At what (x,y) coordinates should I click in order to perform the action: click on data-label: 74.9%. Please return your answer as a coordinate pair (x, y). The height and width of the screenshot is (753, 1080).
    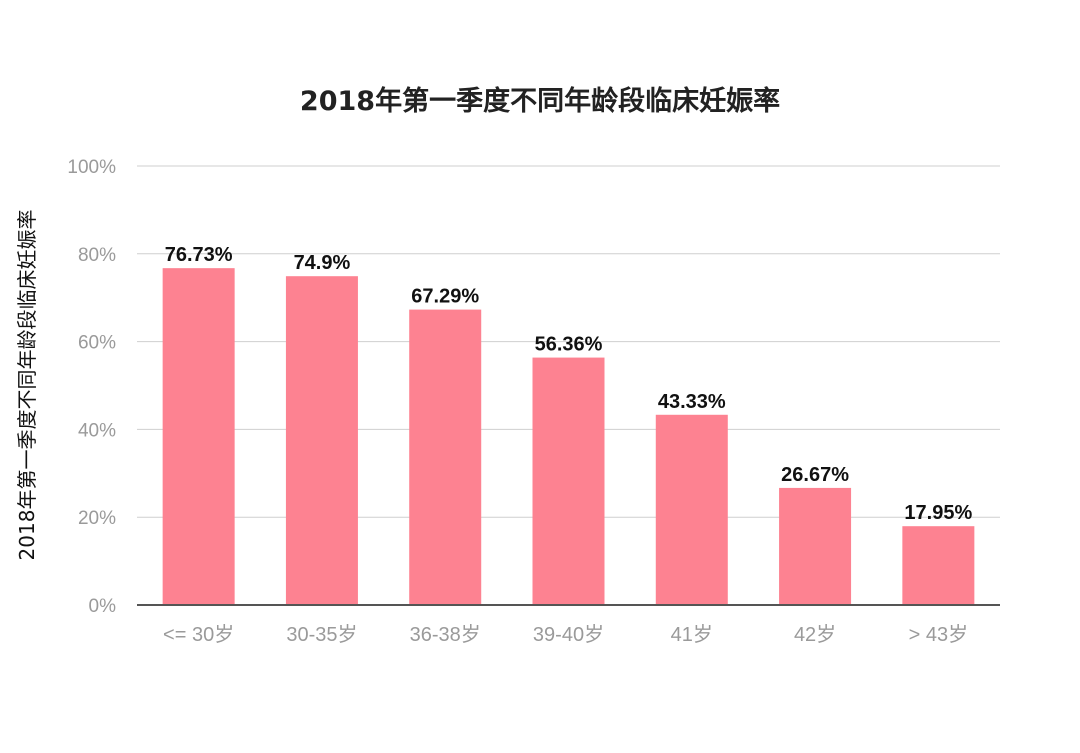
    Looking at the image, I should click on (322, 263).